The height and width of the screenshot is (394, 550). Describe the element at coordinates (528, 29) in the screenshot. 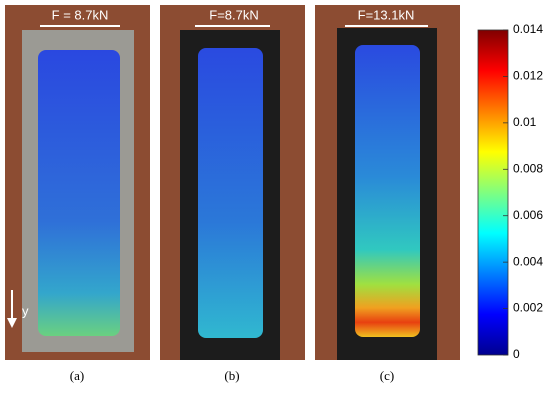

I see `colorbar-tick-label: 0.014` at that location.